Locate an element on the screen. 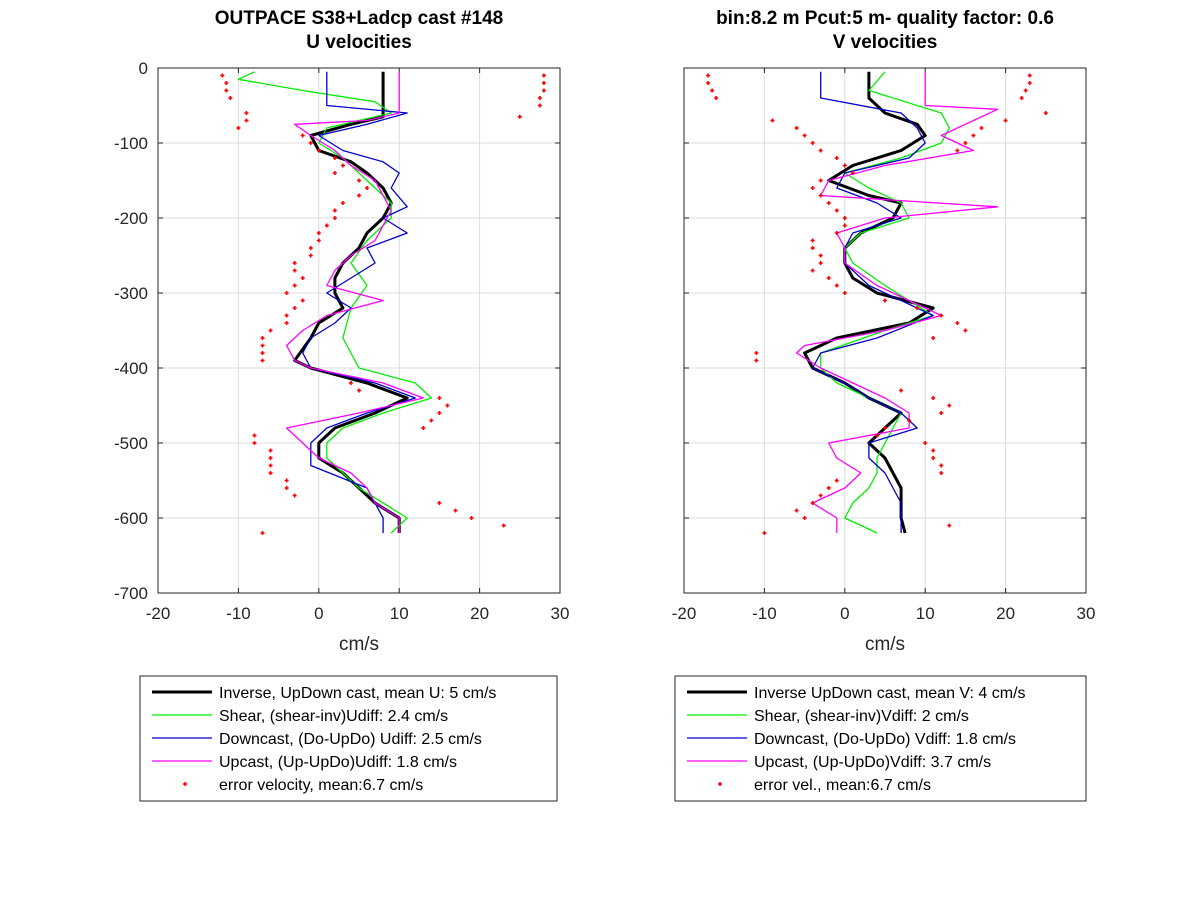 The height and width of the screenshot is (900, 1200). legend-label: Shear, (shear-inv)Vdiff: 2 cm/s is located at coordinates (861, 716).